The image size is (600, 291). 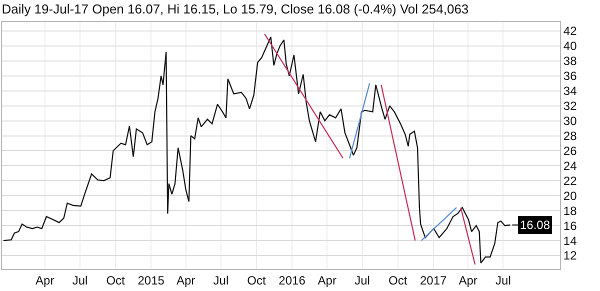 I want to click on y-tick-label: 20, so click(x=570, y=195).